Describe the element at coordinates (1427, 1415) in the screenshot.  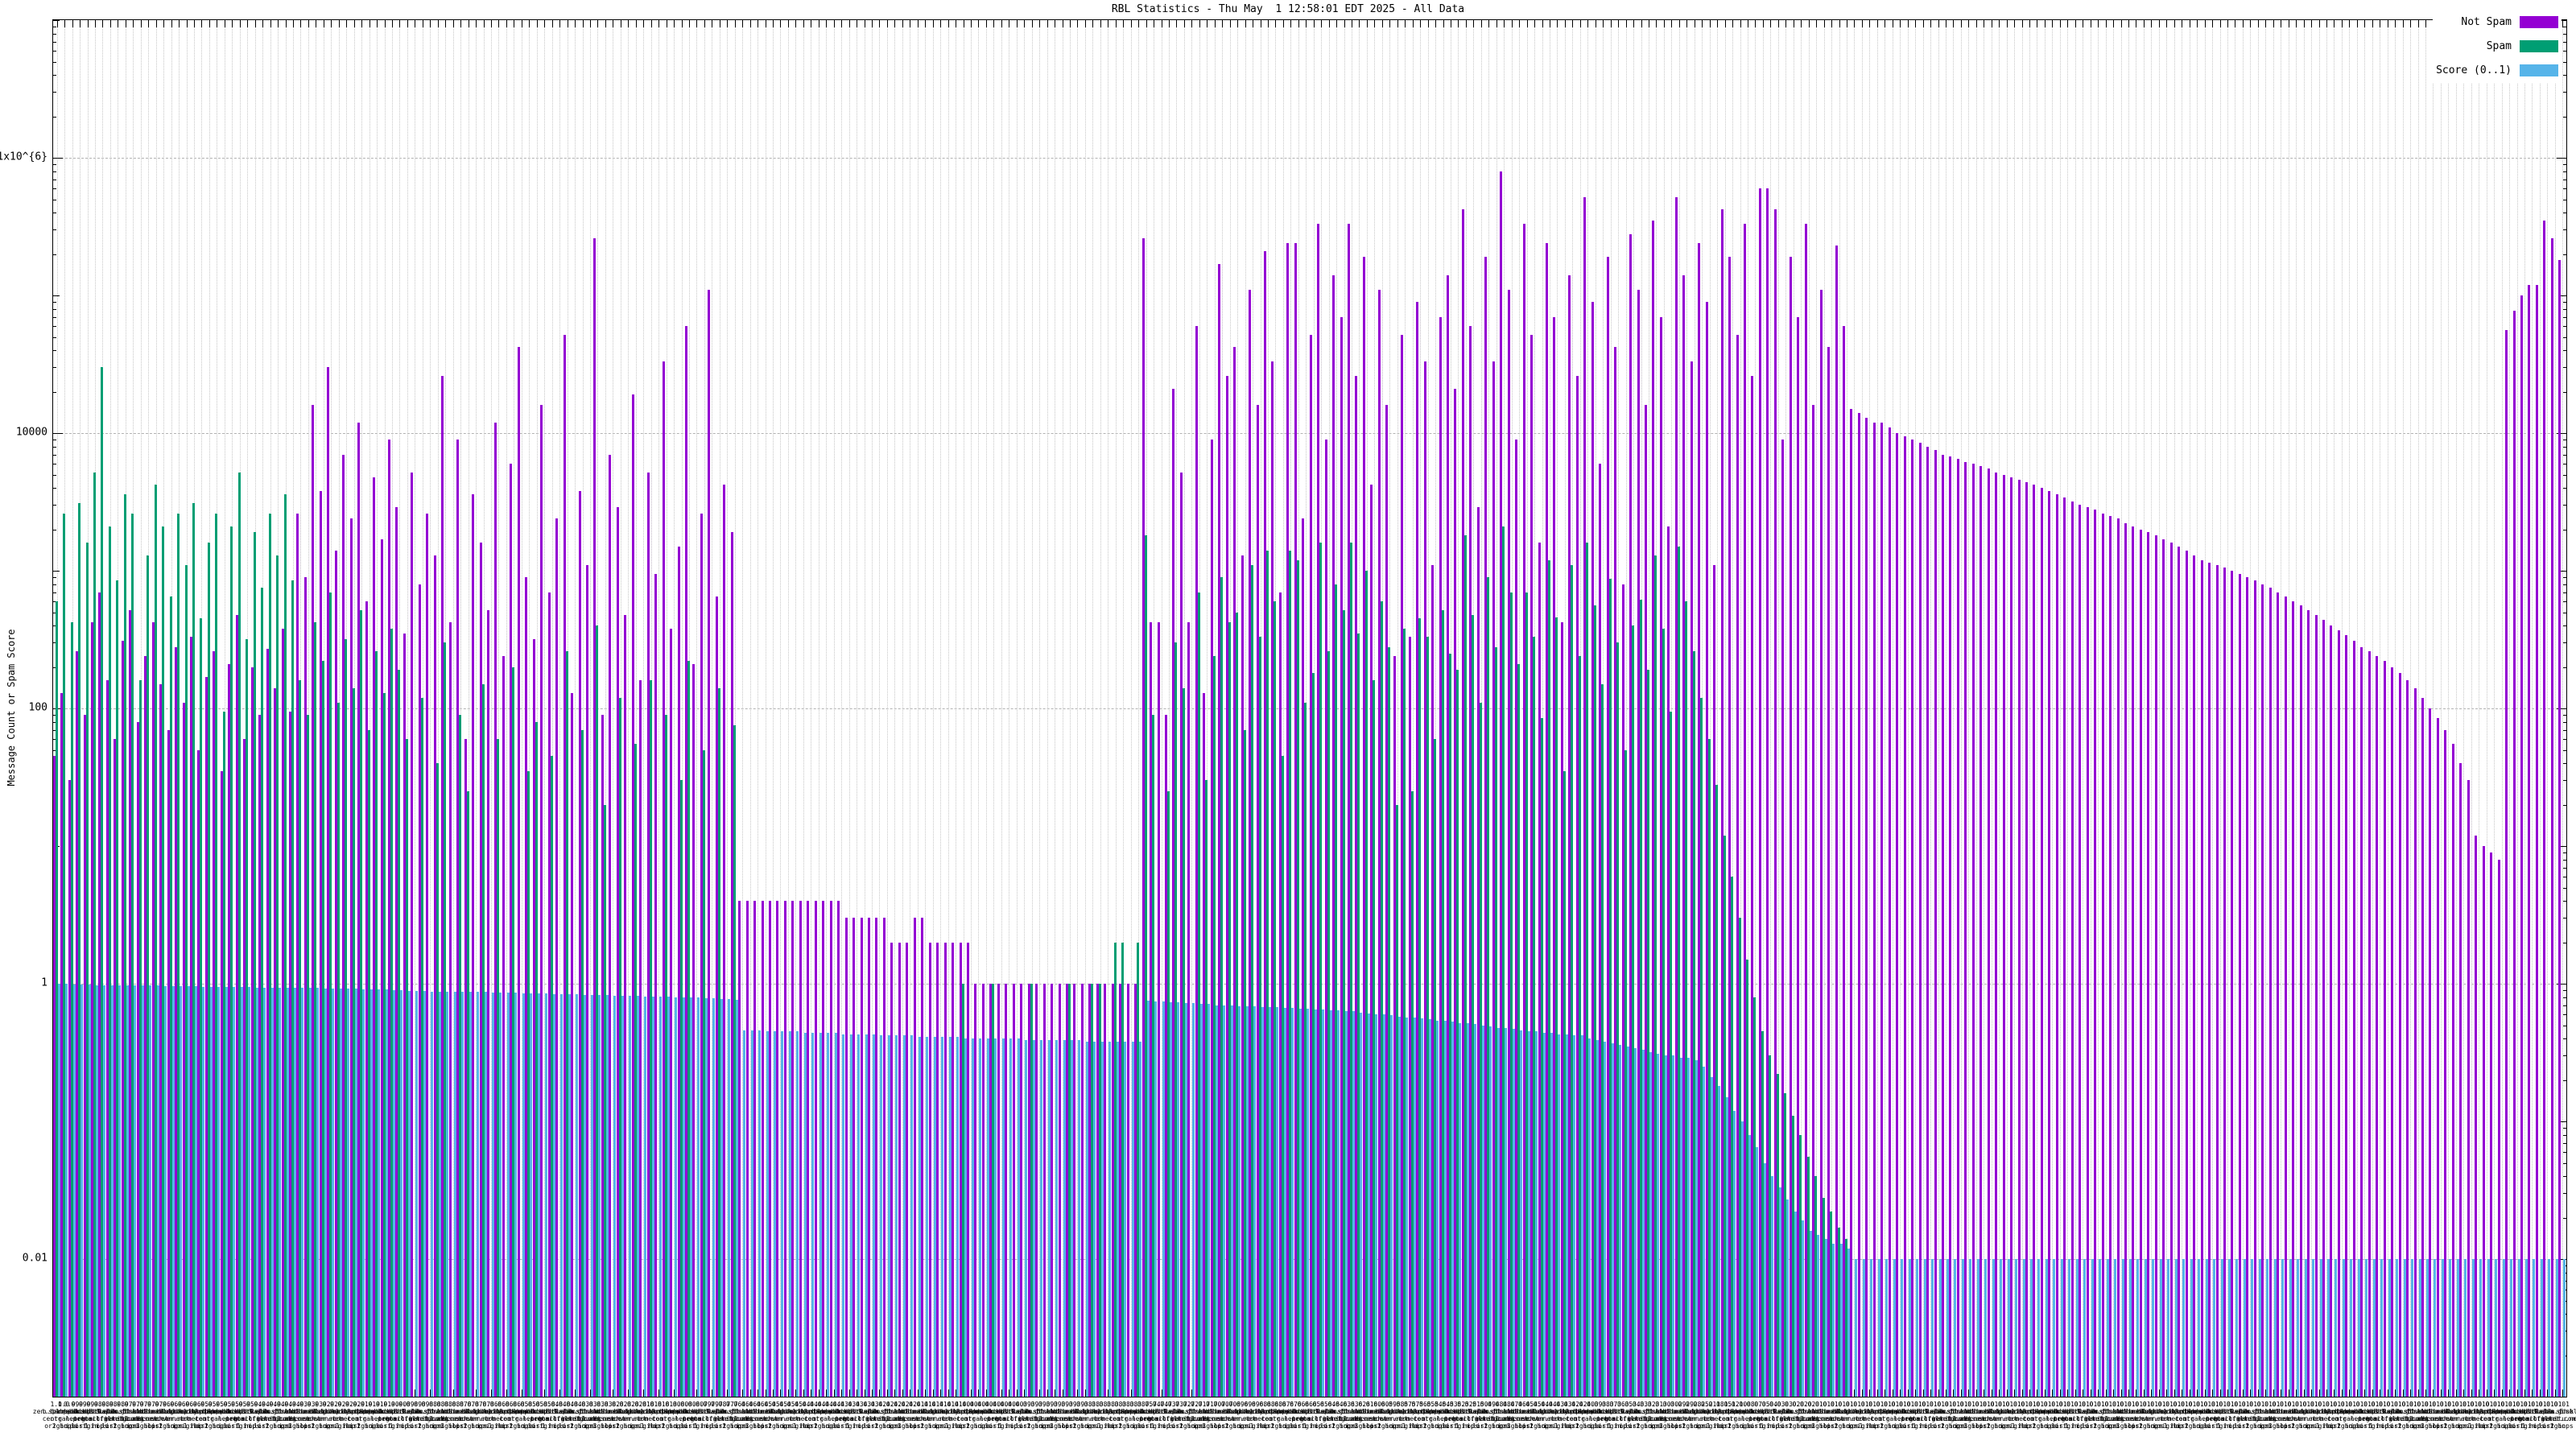
I see `x-tick-label: 0.55 zen.spamhaus org origin` at that location.